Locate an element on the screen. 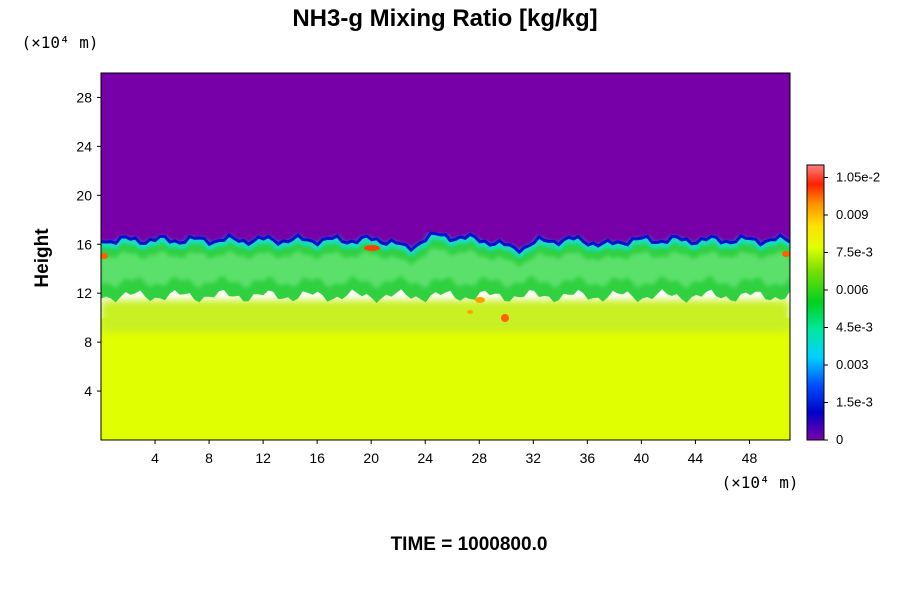 This screenshot has height=600, width=900. colorbar-tick-label: 7.5e-3 is located at coordinates (854, 252).